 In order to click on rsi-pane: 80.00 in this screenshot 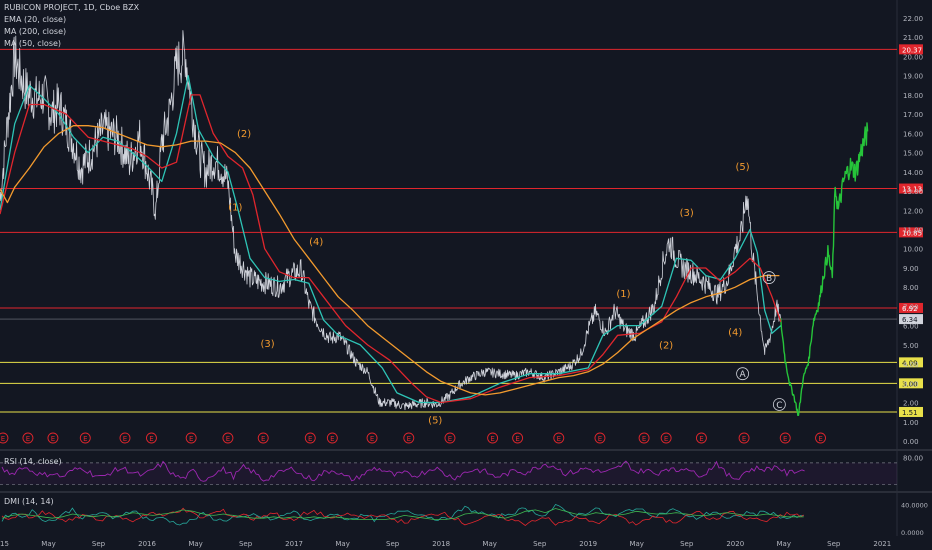, I will do `click(461, 469)`.